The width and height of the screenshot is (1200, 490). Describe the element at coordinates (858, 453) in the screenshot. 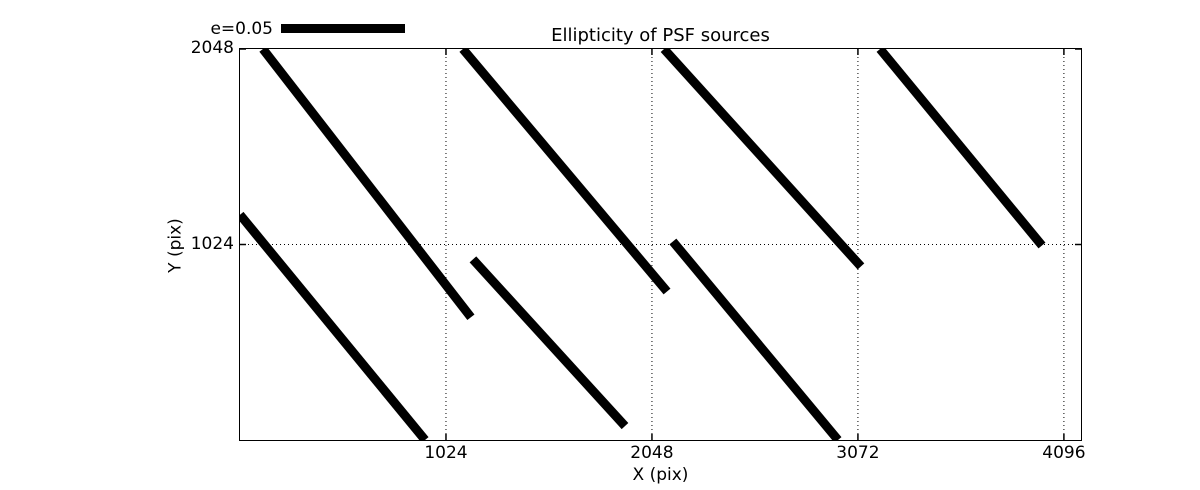

I see `x-tick-label: 3072` at that location.